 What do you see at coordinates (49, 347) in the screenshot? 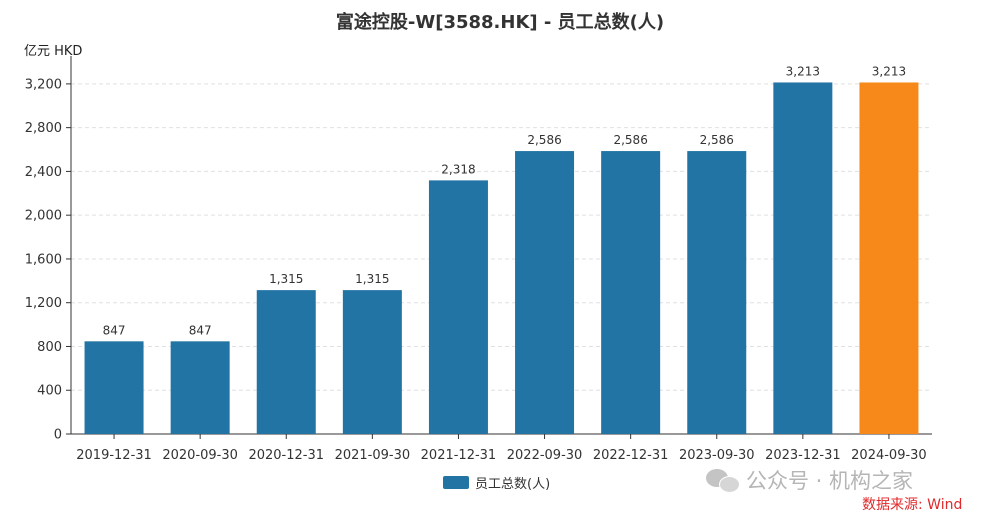
I see `y-tick-label: 800` at bounding box center [49, 347].